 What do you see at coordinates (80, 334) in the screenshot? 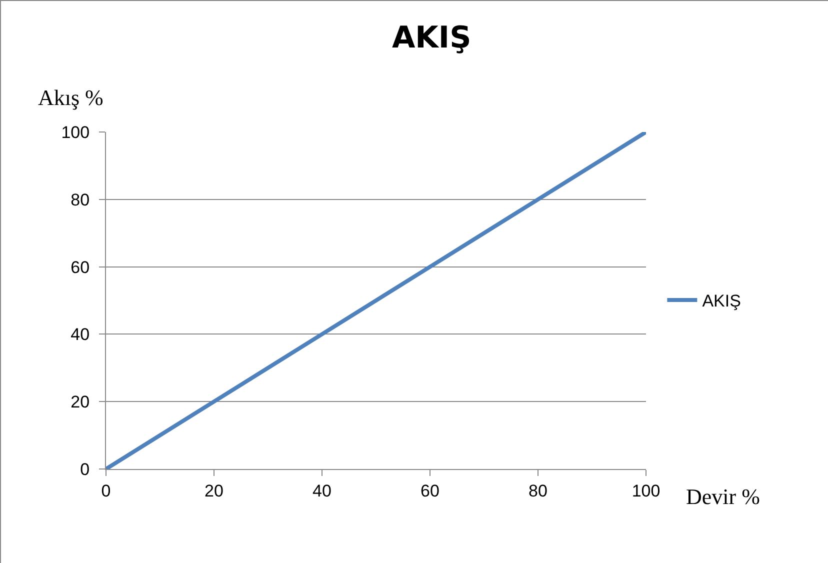
I see `y-tick-label: 40` at bounding box center [80, 334].